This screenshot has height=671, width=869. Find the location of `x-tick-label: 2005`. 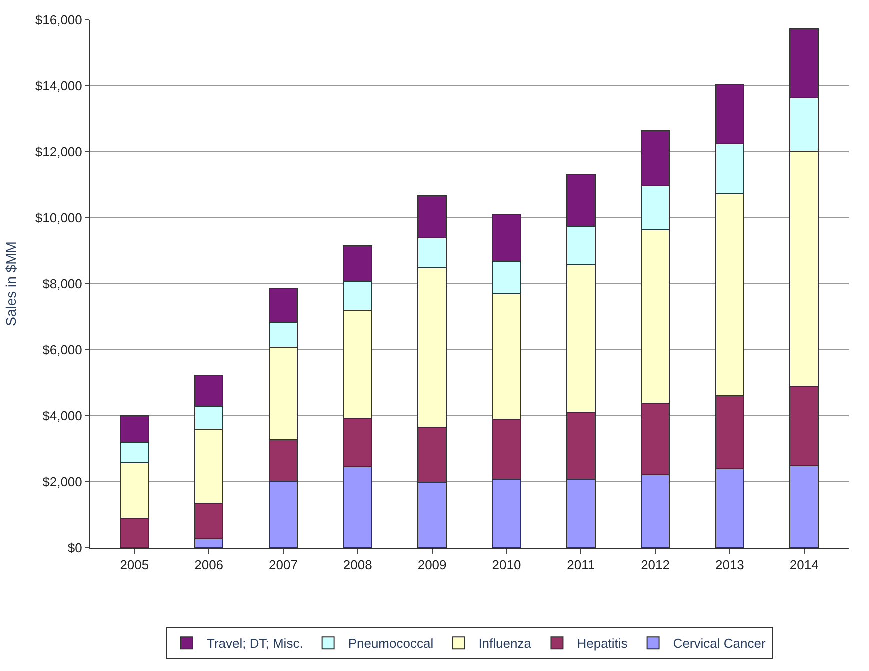

x-tick-label: 2005 is located at coordinates (135, 565).